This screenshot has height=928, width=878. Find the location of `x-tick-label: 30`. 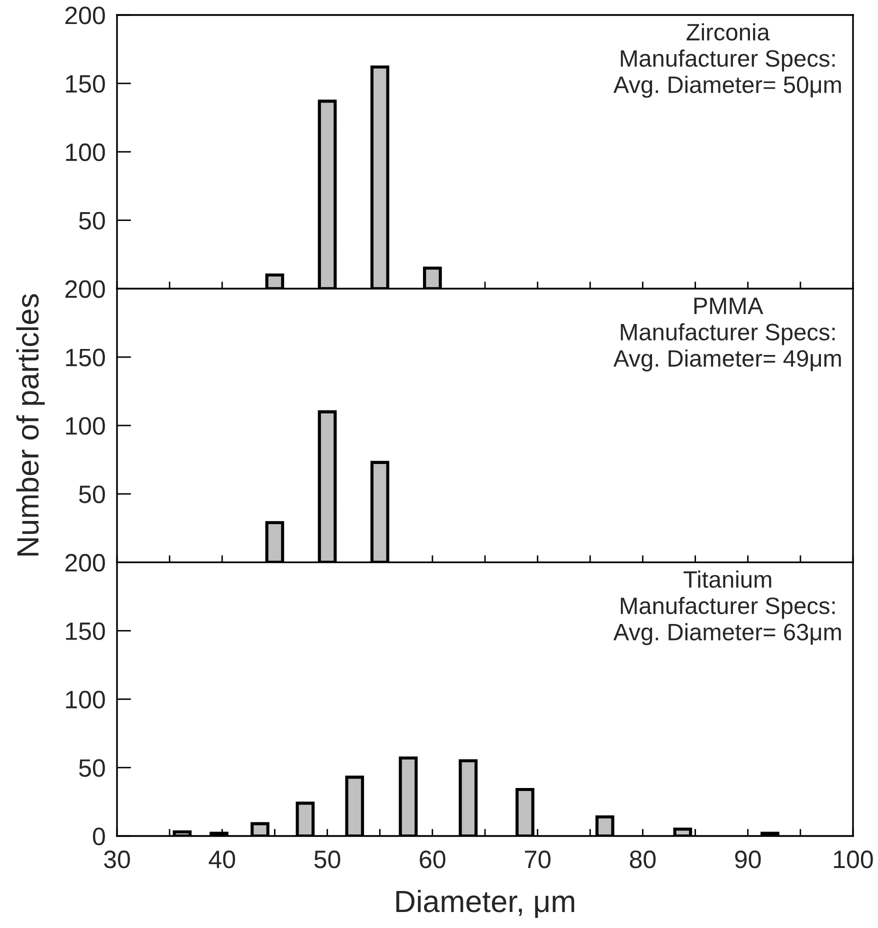

x-tick-label: 30 is located at coordinates (117, 859).